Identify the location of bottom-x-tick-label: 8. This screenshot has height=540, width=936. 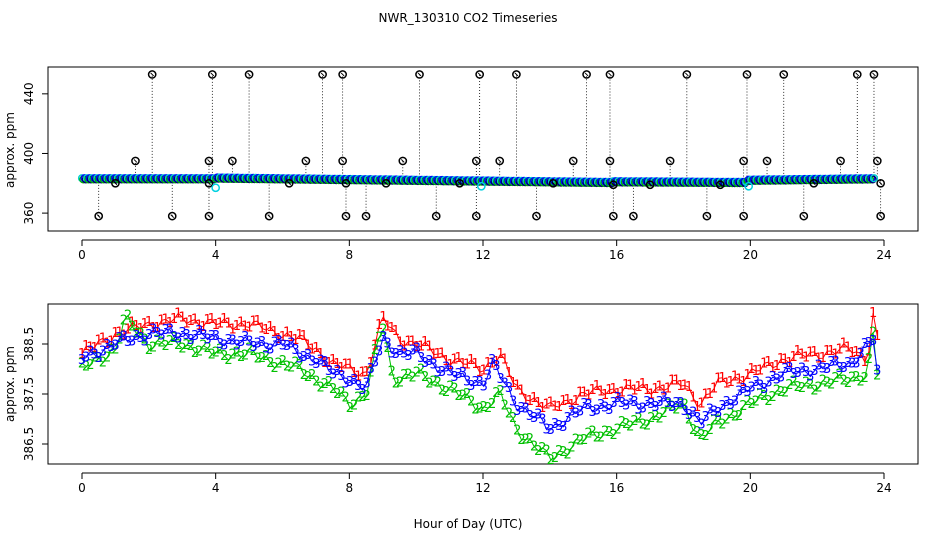
(350, 488).